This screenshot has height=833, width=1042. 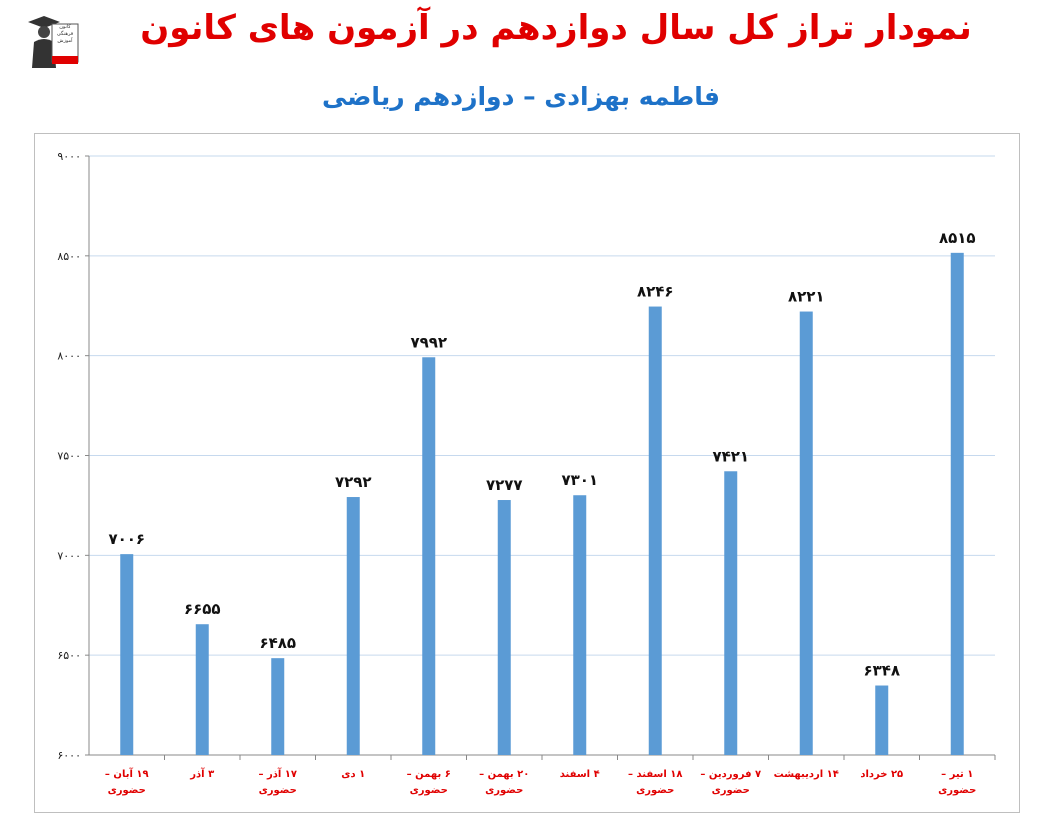 What do you see at coordinates (69, 356) in the screenshot?
I see `y-tick-label: ۸۰۰۰` at bounding box center [69, 356].